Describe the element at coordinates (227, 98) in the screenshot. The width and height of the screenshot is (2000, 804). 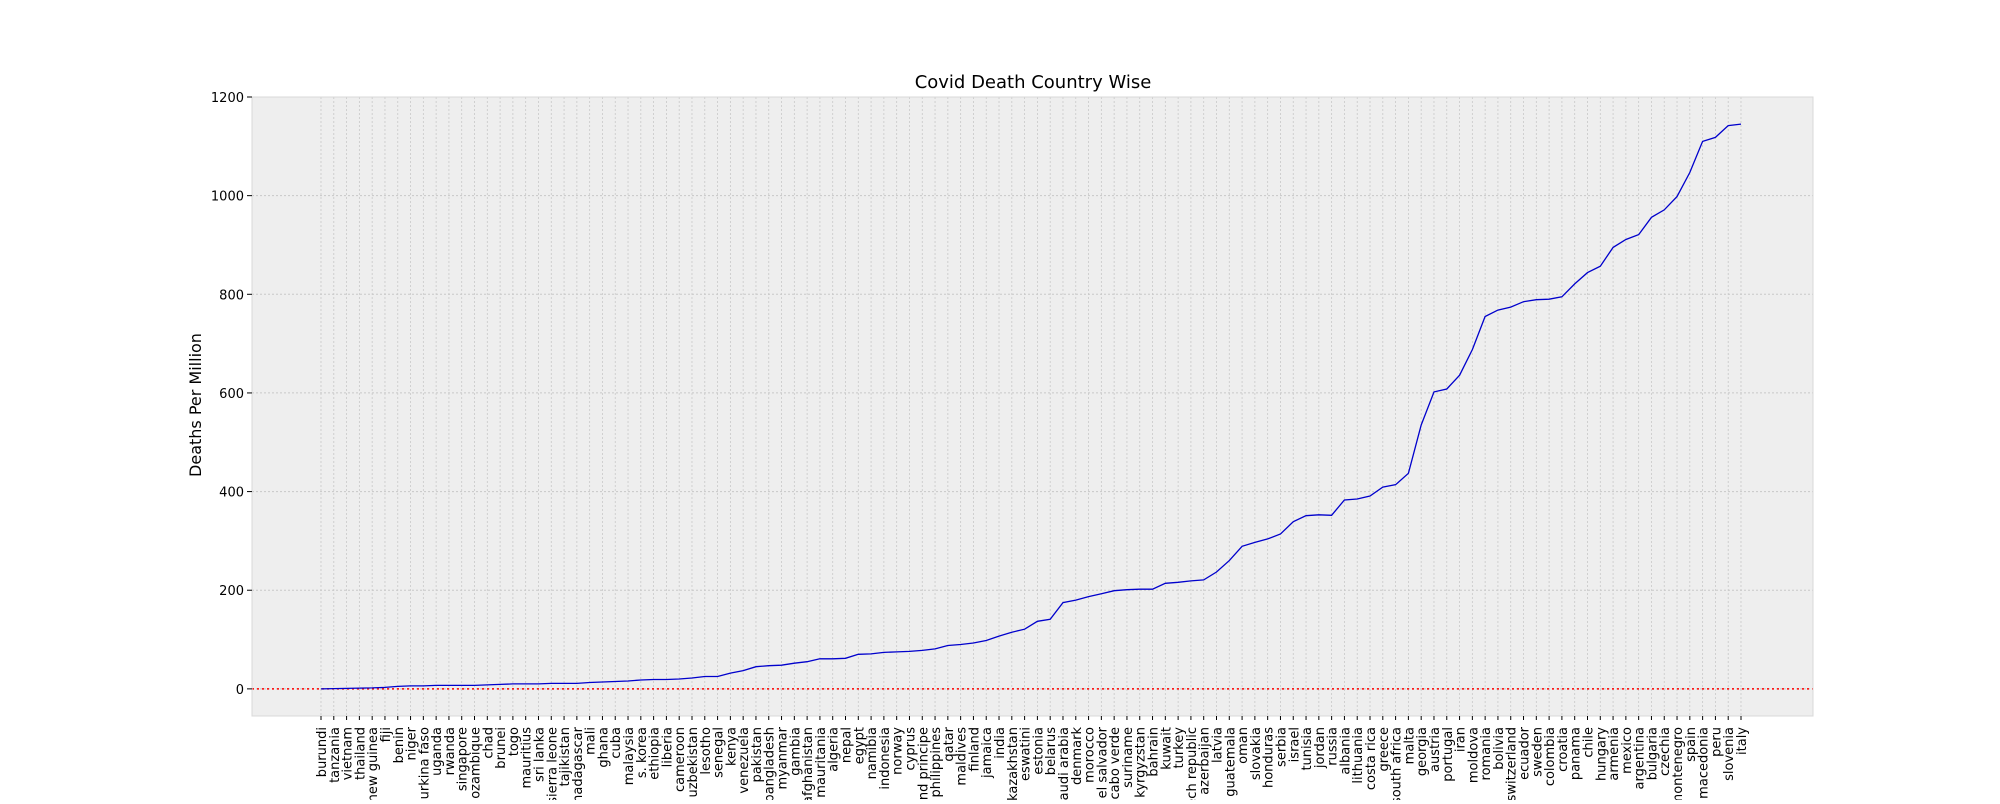
I see `y-tick-label: 1200` at that location.